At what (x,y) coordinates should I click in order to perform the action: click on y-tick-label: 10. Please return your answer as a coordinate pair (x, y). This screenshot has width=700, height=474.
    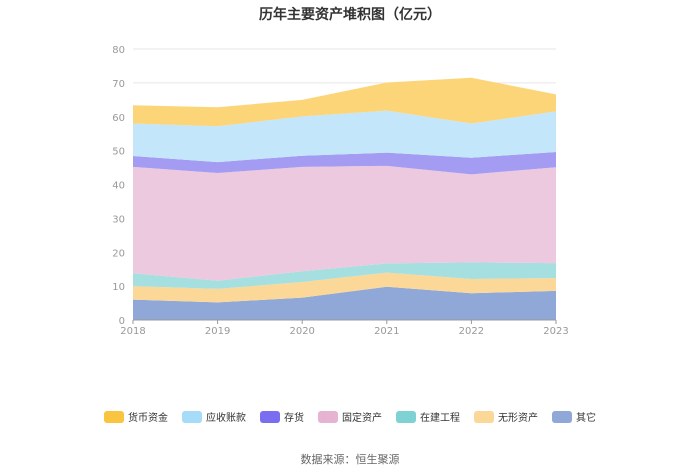
    Looking at the image, I should click on (118, 287).